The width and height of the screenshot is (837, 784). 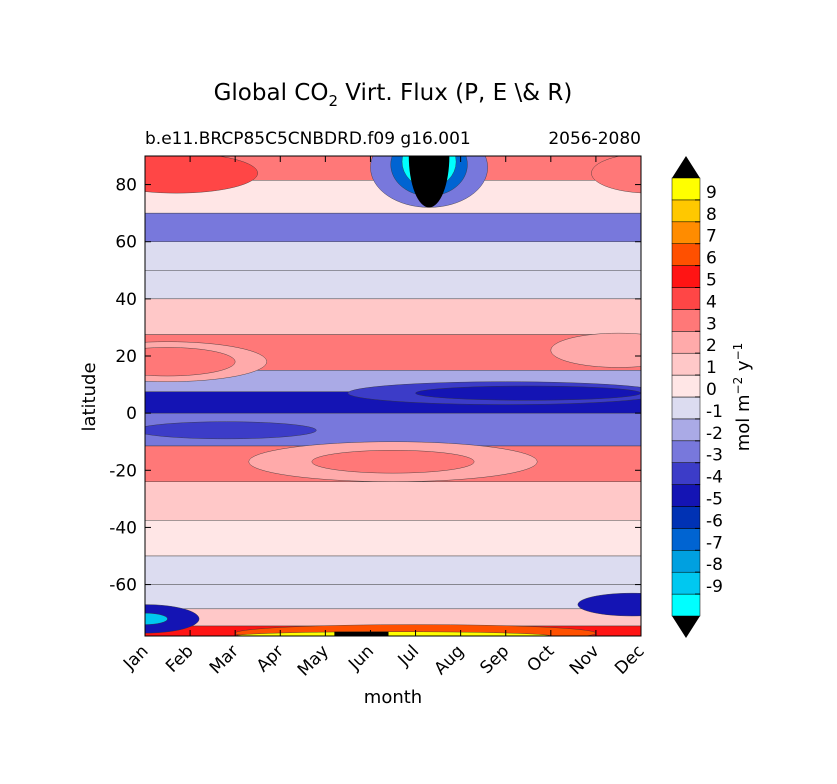 I want to click on colorbar-tick-label: -1, so click(x=714, y=412).